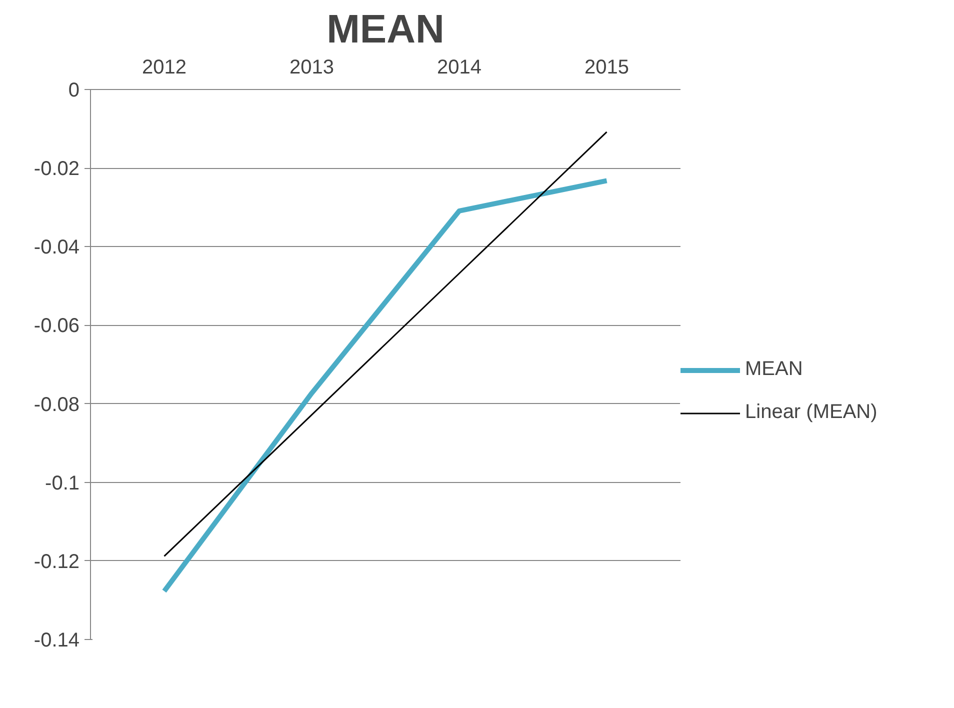 This screenshot has width=954, height=708. What do you see at coordinates (811, 412) in the screenshot?
I see `legend-label: Linear (MEAN)` at bounding box center [811, 412].